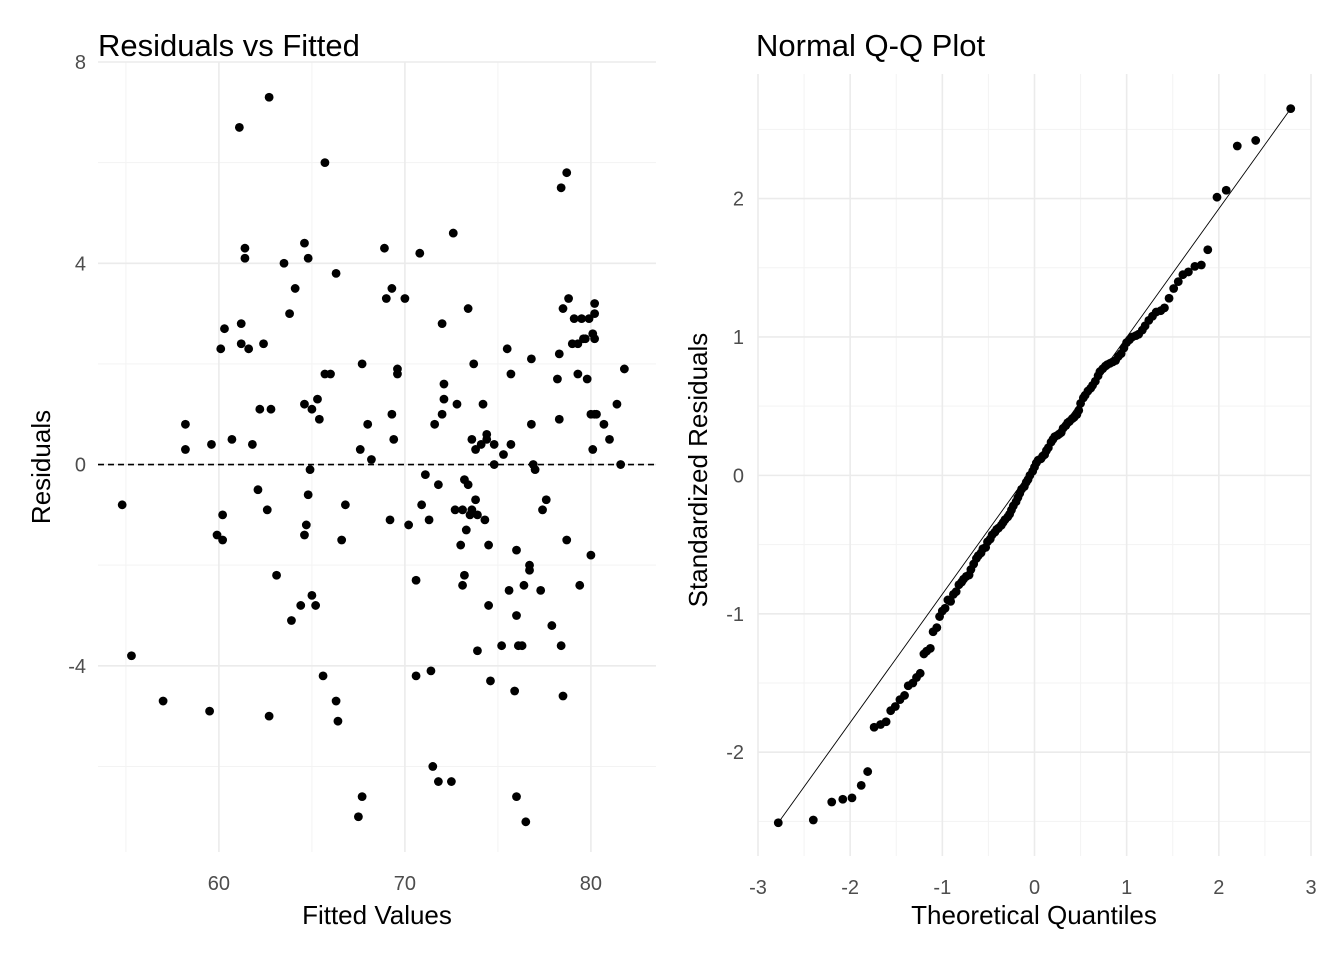 This screenshot has height=965, width=1344. I want to click on residual-x-tick-label: 60, so click(219, 884).